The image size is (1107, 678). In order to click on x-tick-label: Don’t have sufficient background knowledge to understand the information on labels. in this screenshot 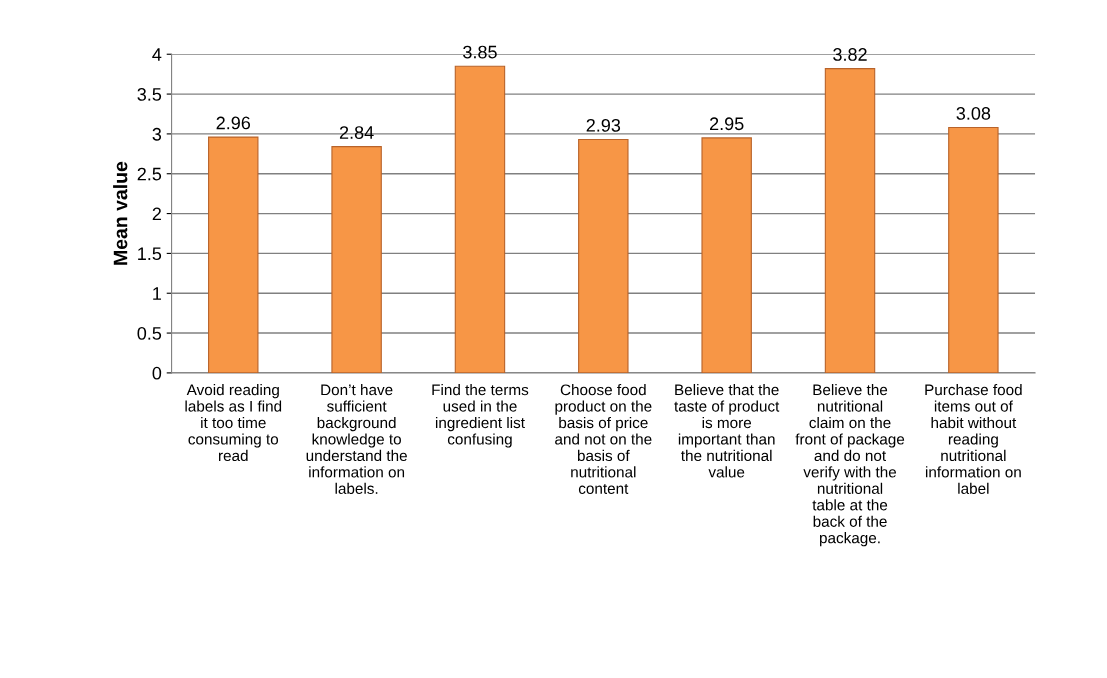, I will do `click(356, 439)`.